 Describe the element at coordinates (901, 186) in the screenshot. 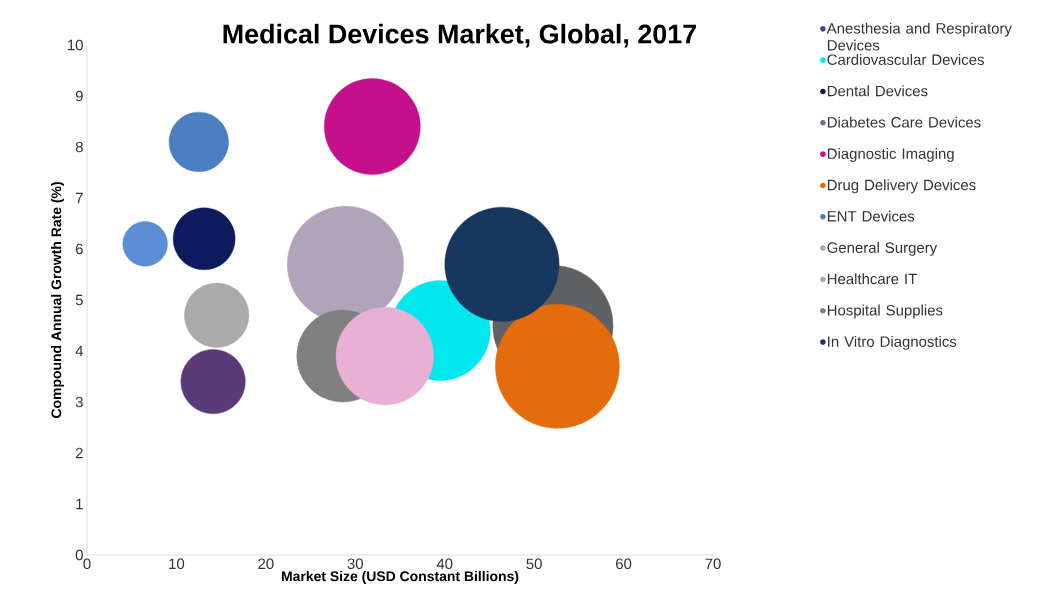

I see `legend-label: Drug Delivery Devices` at that location.